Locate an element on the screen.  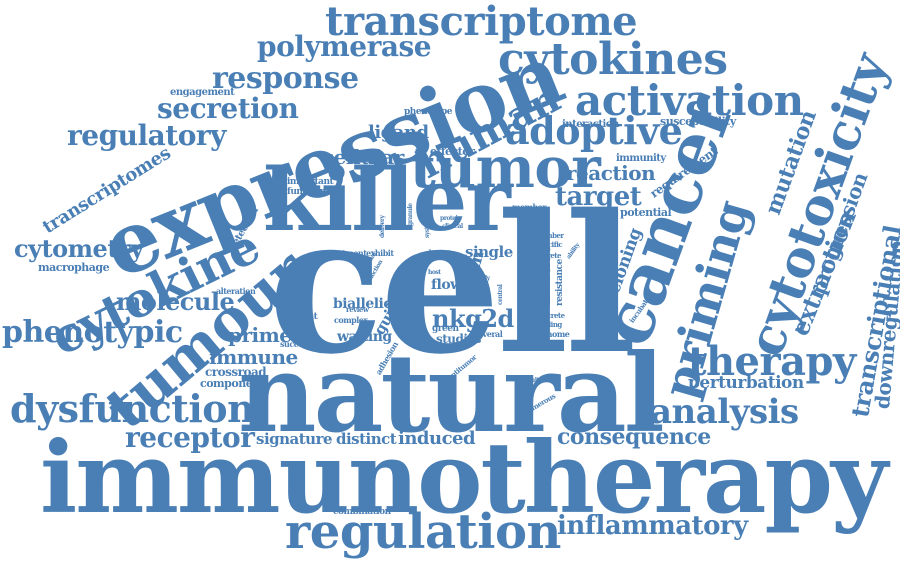
word-signature: signature is located at coordinates (294, 439).